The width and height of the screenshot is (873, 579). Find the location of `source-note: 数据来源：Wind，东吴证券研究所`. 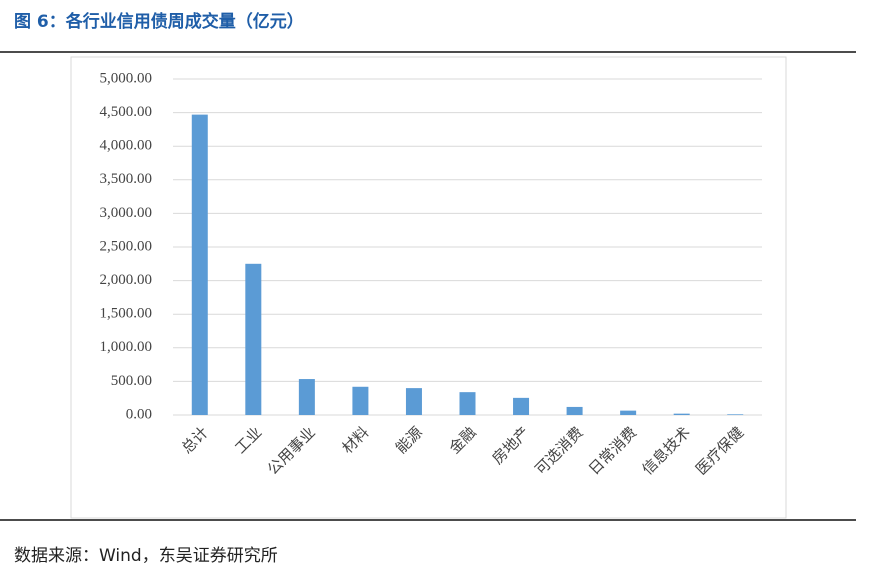

source-note: 数据来源：Wind，东吴证券研究所 is located at coordinates (146, 556).